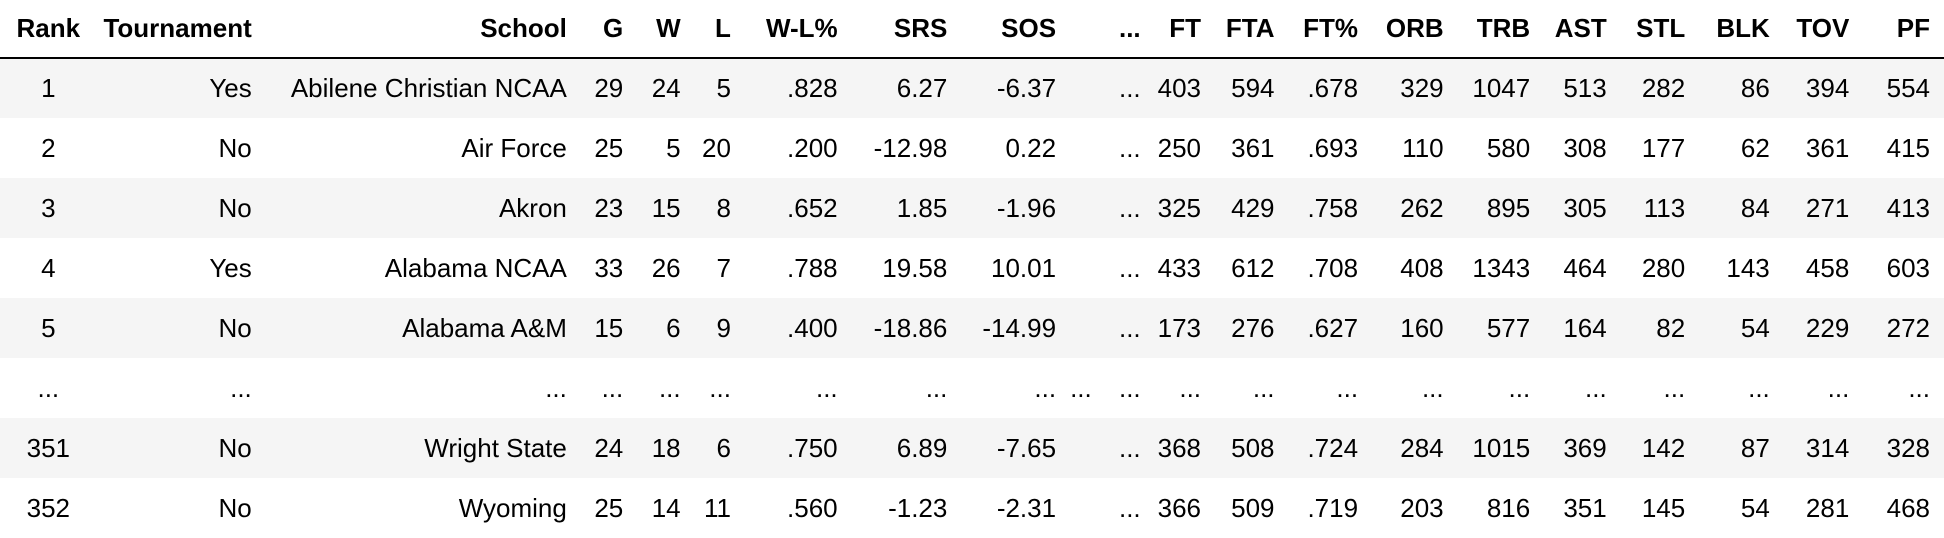  I want to click on table-cell: 394, so click(1827, 88).